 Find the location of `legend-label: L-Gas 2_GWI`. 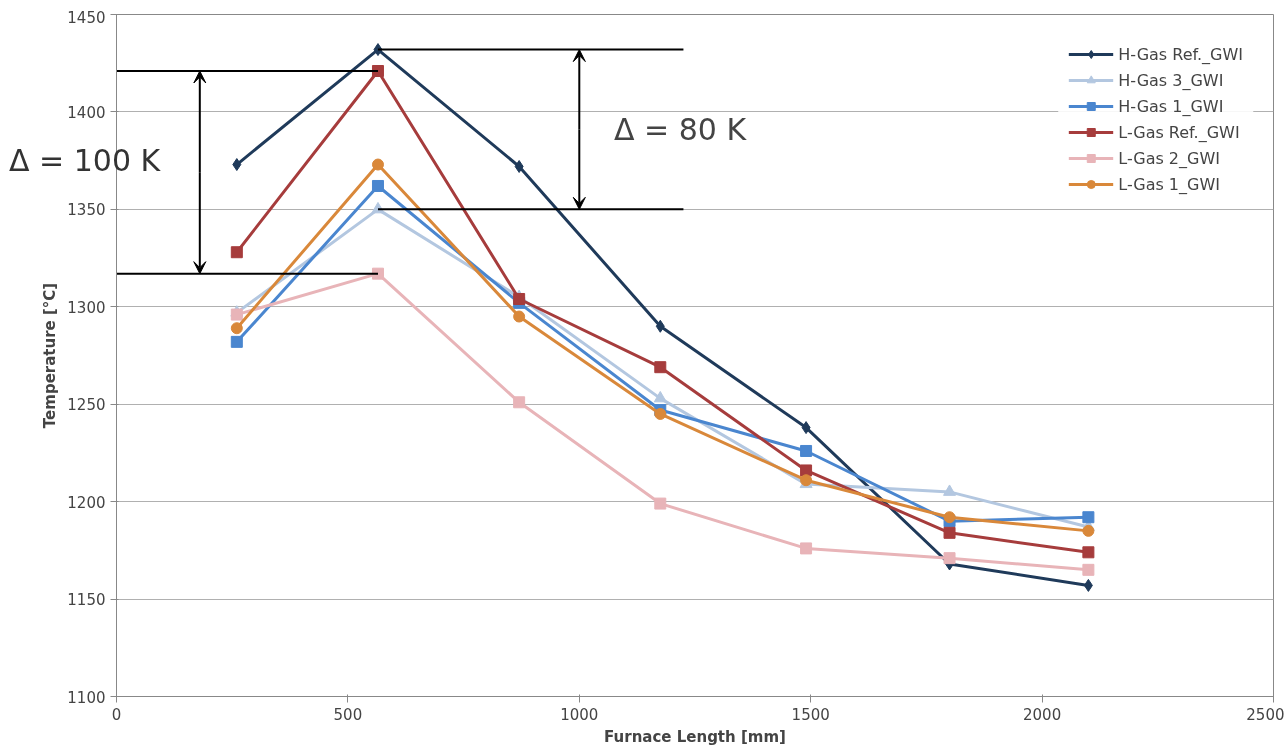

legend-label: L-Gas 2_GWI is located at coordinates (1169, 158).